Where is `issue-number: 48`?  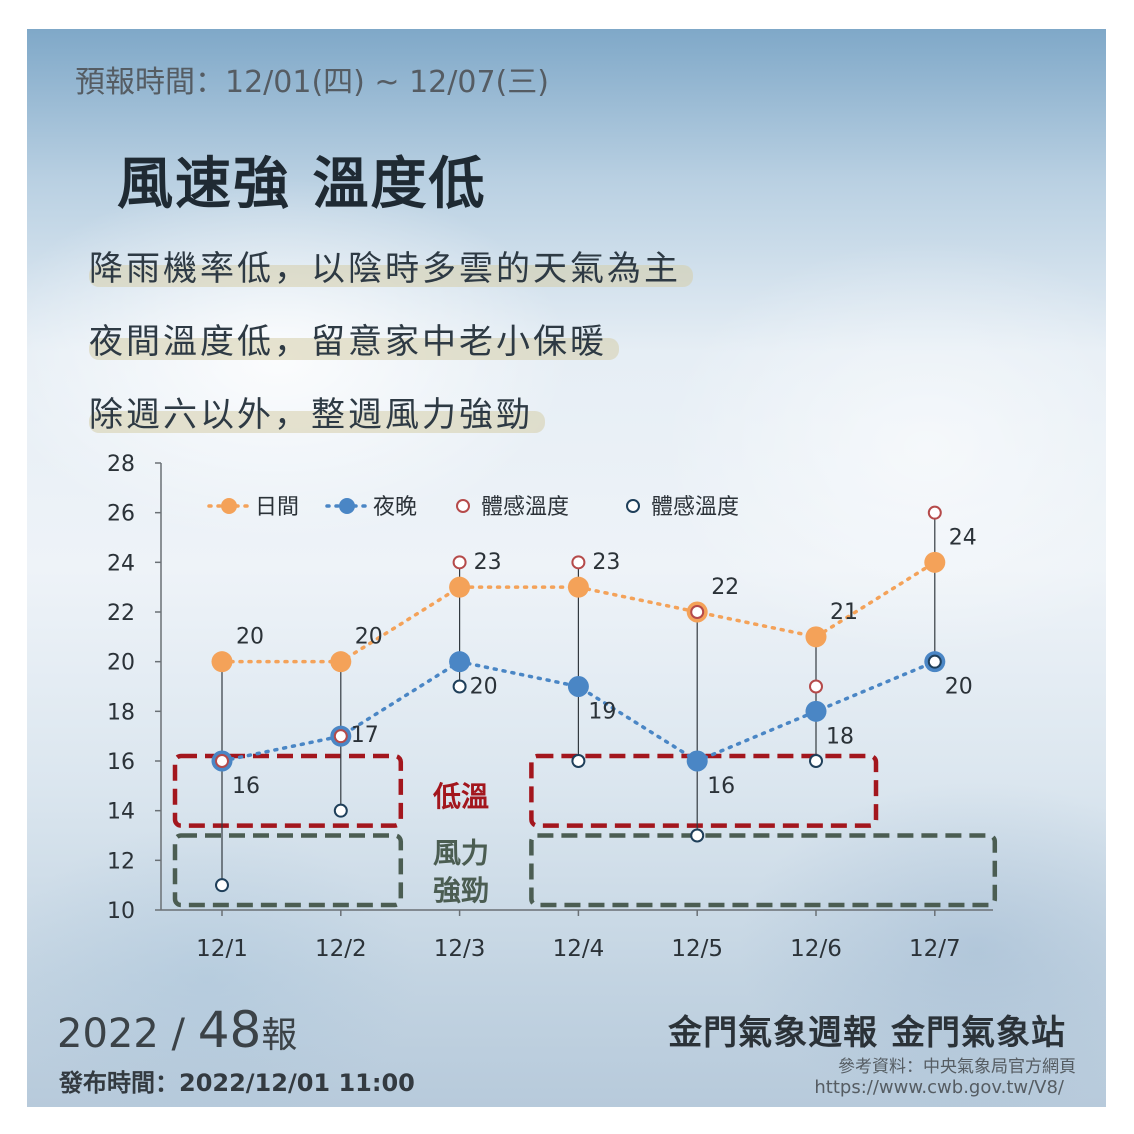
issue-number: 48 is located at coordinates (229, 1030).